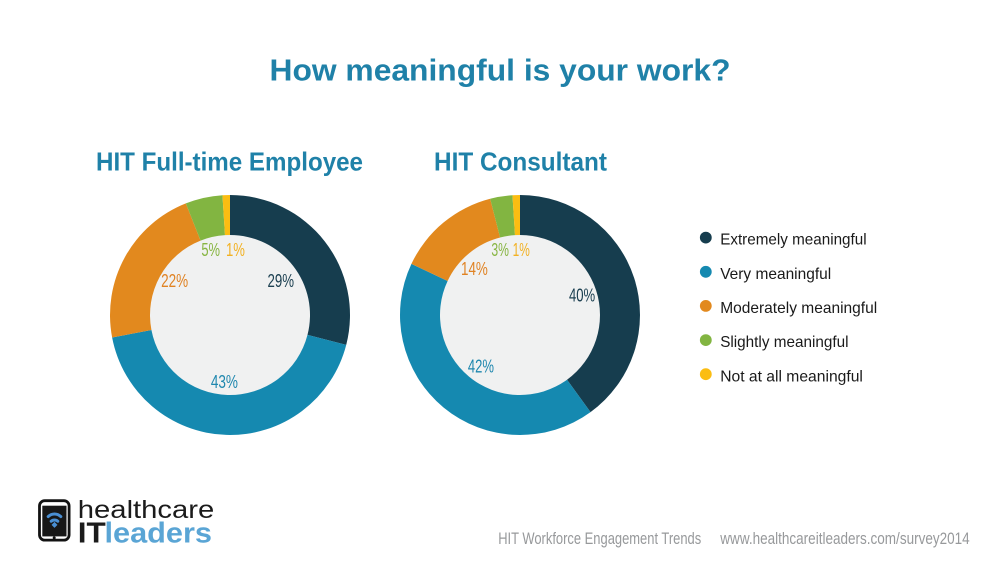 The height and width of the screenshot is (580, 1000). I want to click on svg-text: healthcare, so click(146, 510).